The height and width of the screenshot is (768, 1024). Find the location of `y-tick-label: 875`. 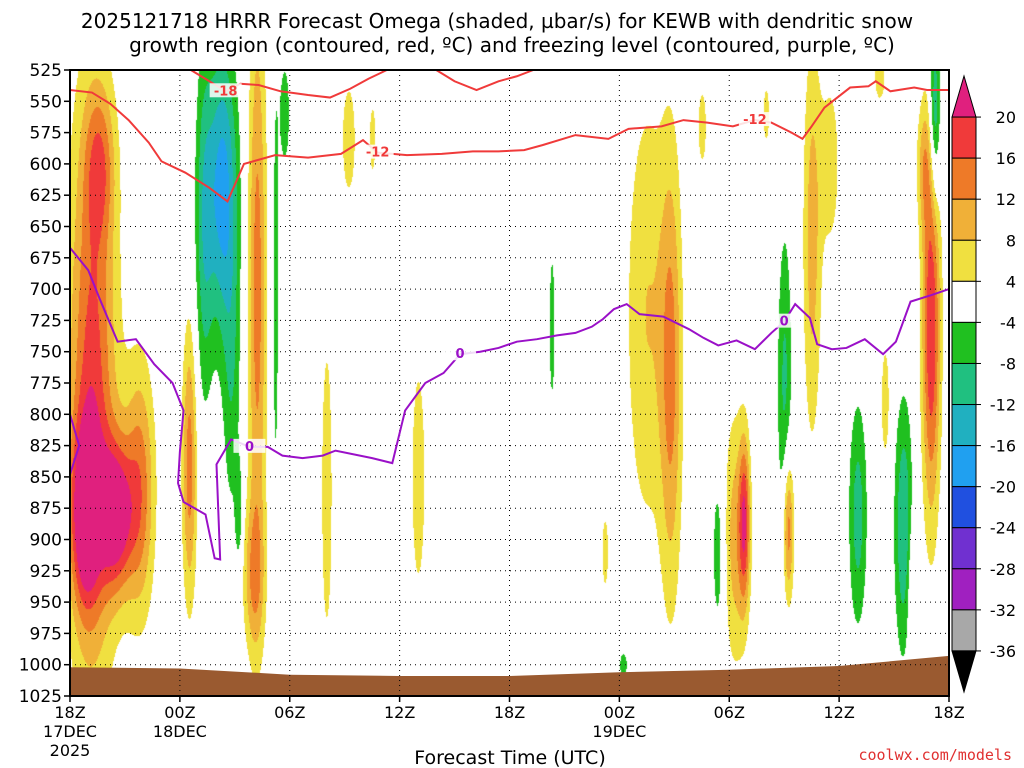

y-tick-label: 875 is located at coordinates (46, 509).